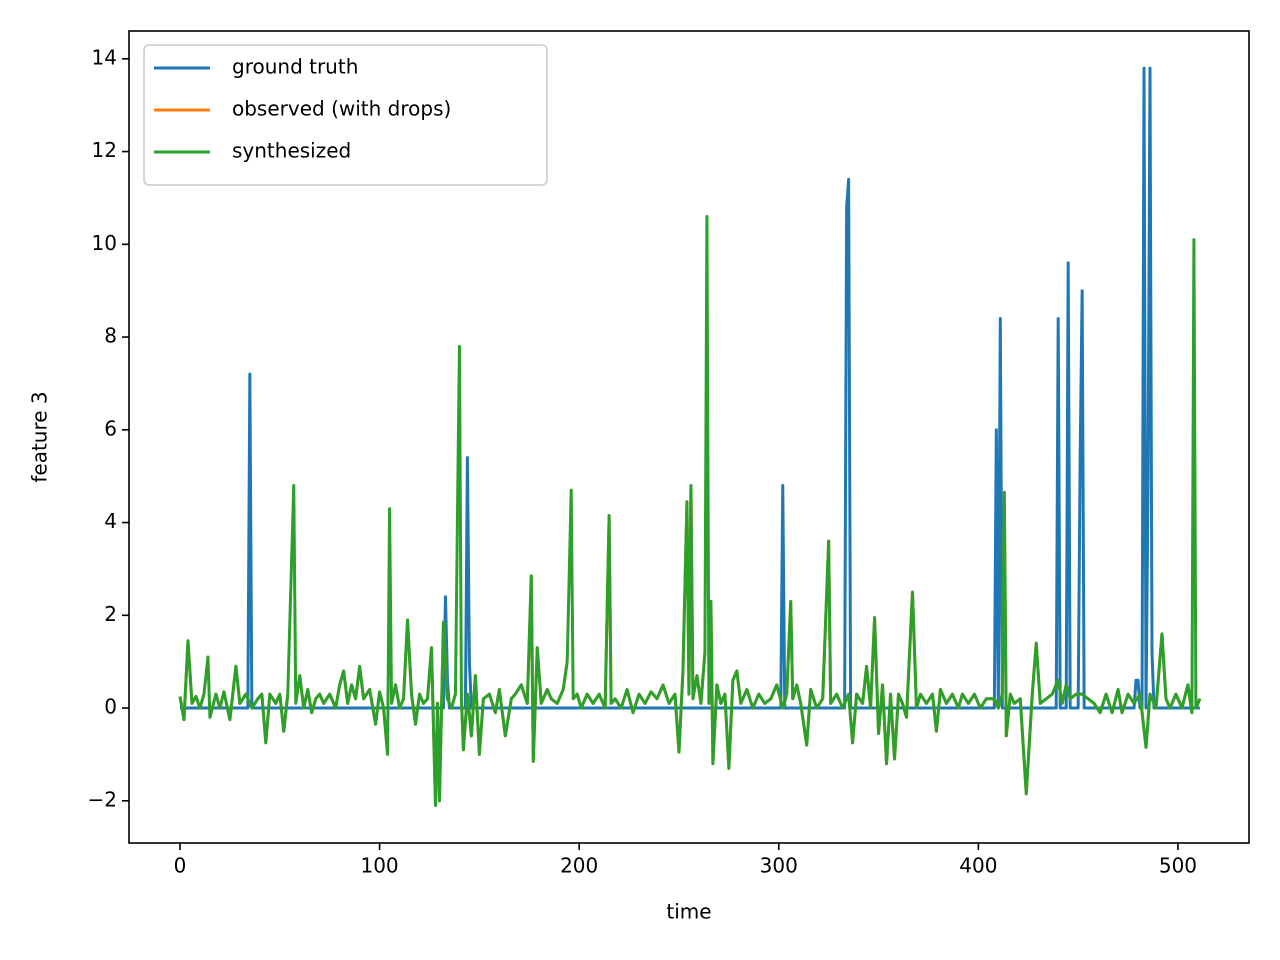  I want to click on legend-box, so click(345, 115).